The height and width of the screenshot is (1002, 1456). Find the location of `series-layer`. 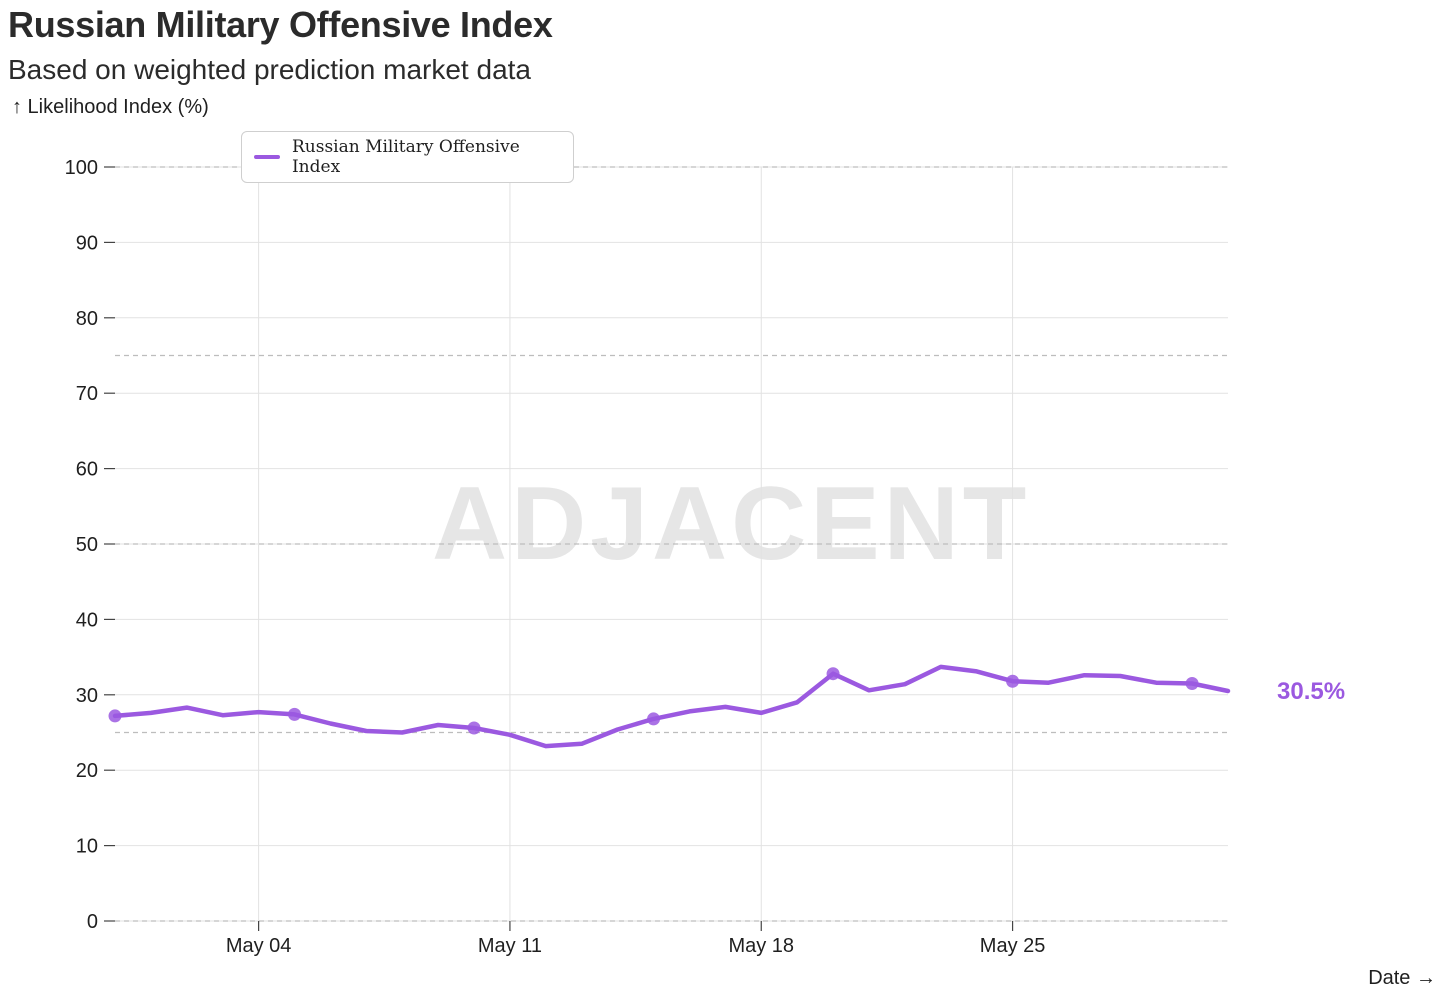

series-layer is located at coordinates (669, 706).